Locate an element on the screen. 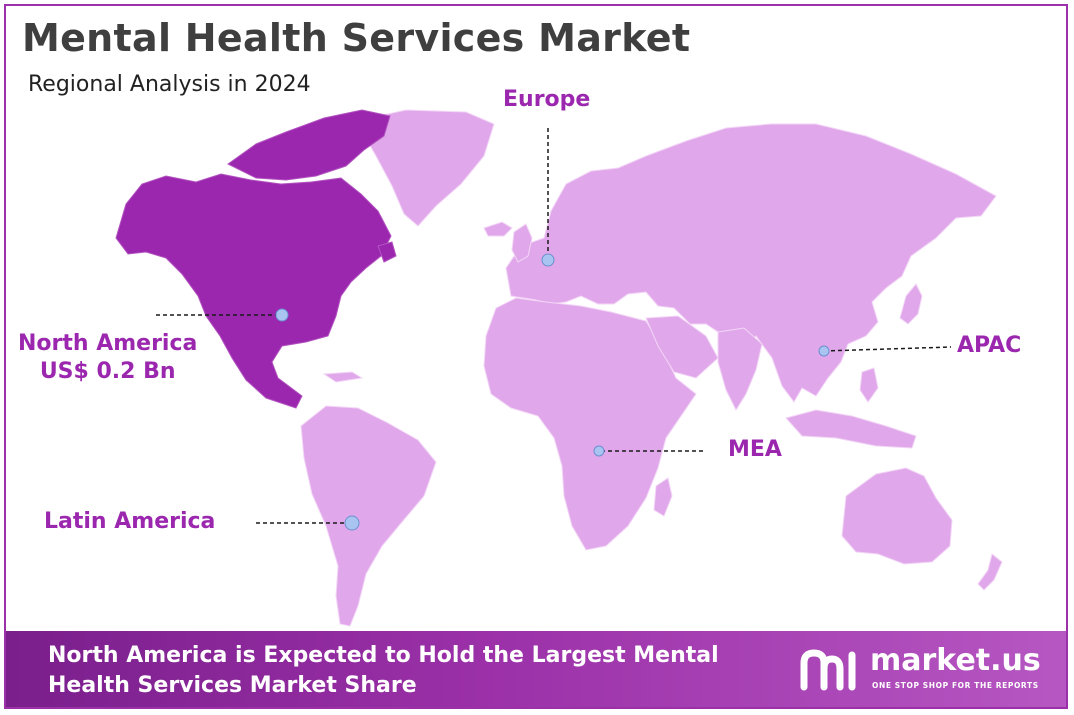 Image resolution: width=1074 pixels, height=715 pixels. mea-marker is located at coordinates (599, 451).